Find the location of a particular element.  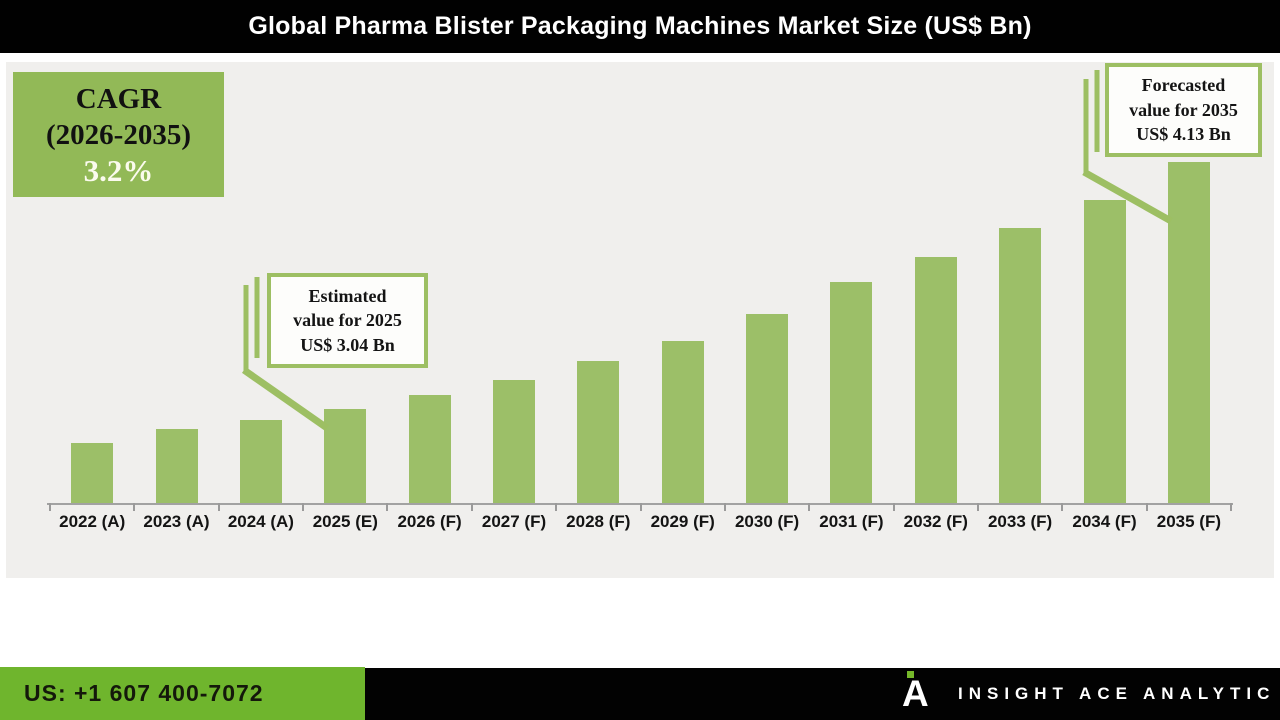

x-axis-label: 2023 (A) is located at coordinates (176, 521).